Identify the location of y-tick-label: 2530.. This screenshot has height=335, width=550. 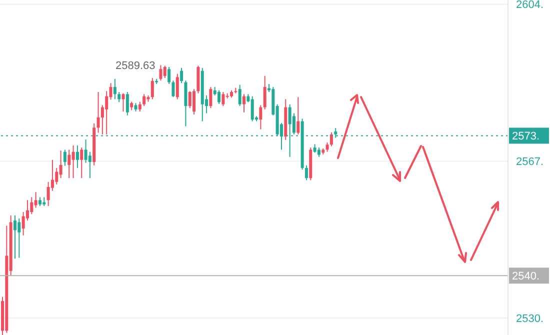
(530, 318).